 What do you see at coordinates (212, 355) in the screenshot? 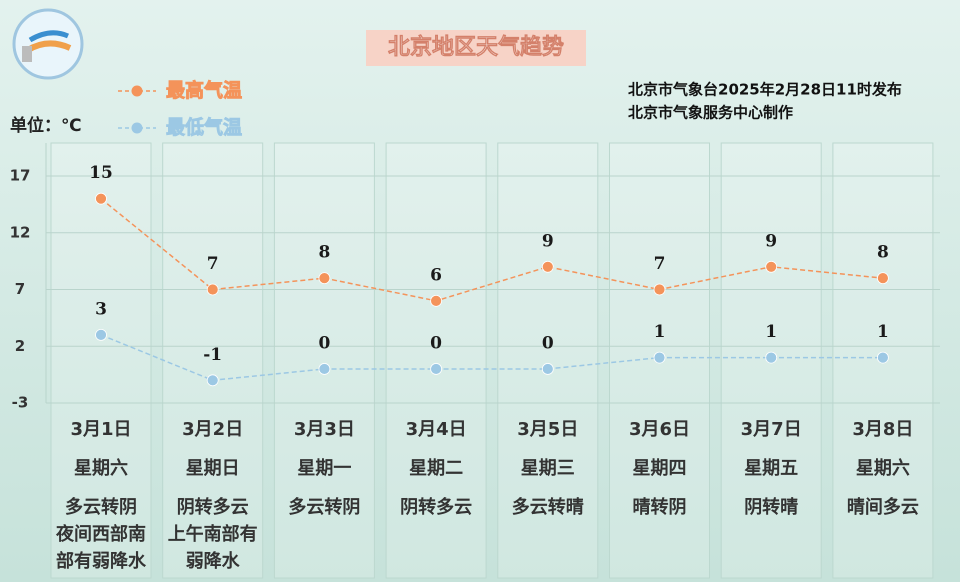
I see `data-label: -1` at bounding box center [212, 355].